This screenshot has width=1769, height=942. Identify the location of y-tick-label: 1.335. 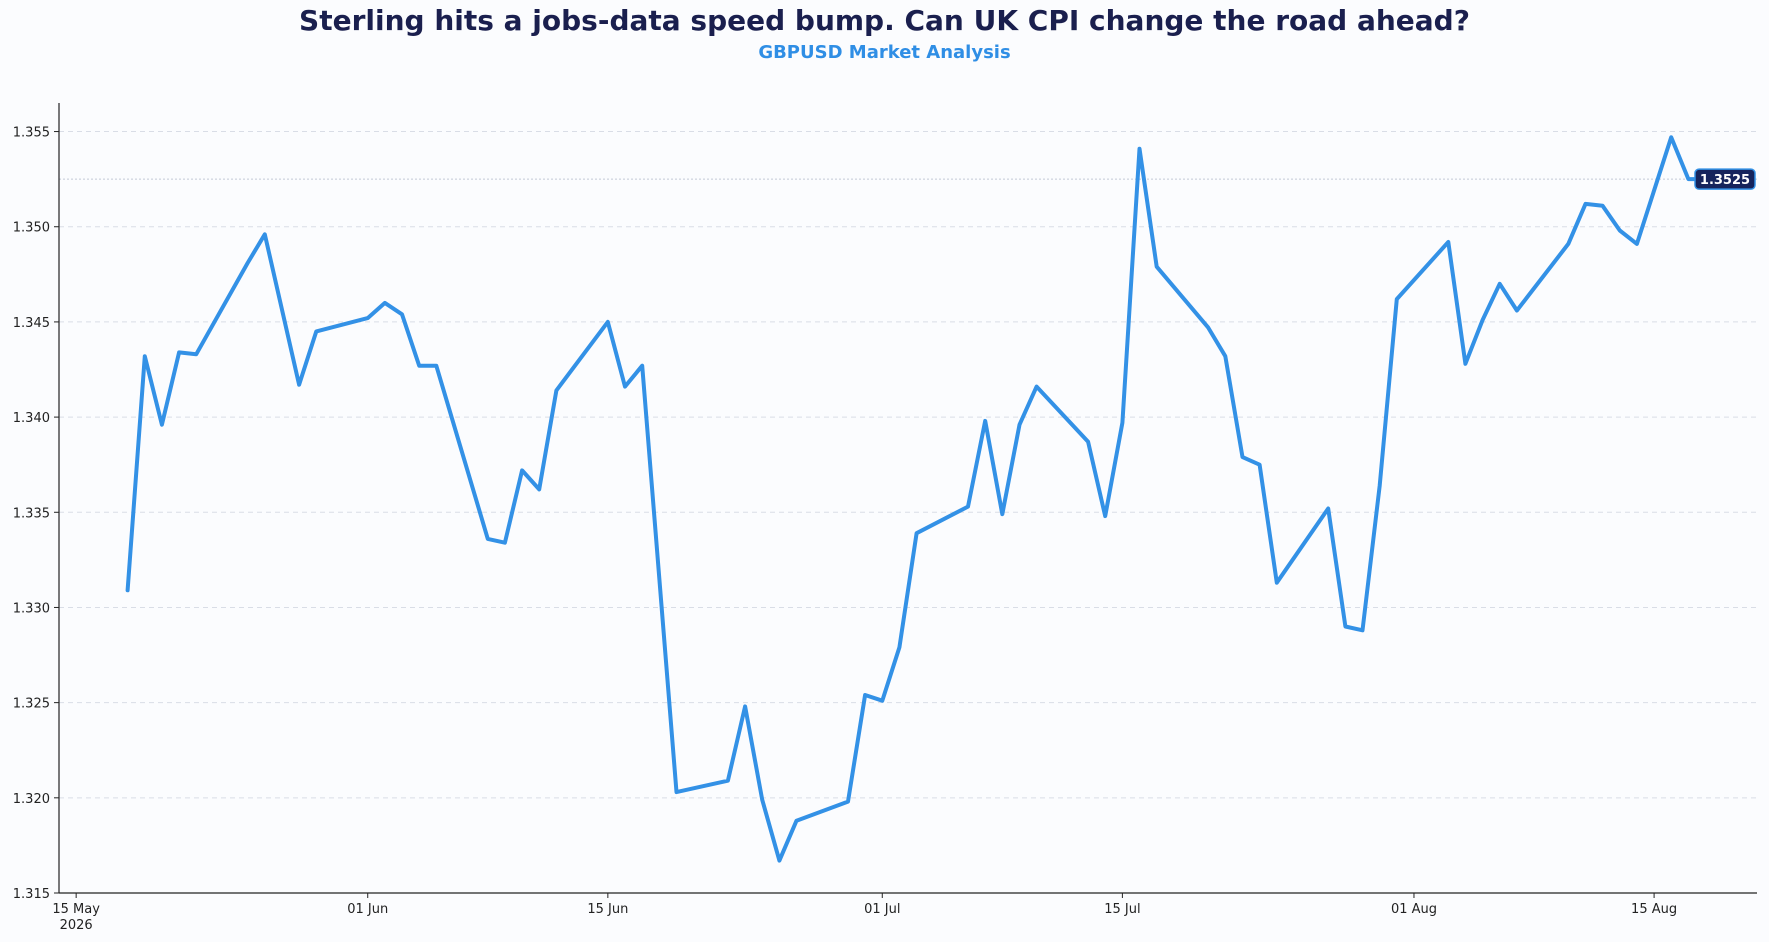
(31, 513).